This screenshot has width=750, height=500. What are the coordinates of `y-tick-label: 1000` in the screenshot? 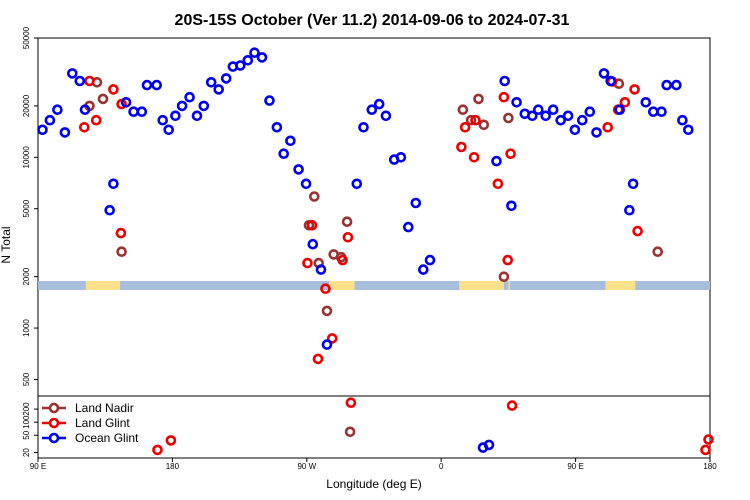 It's located at (26, 328).